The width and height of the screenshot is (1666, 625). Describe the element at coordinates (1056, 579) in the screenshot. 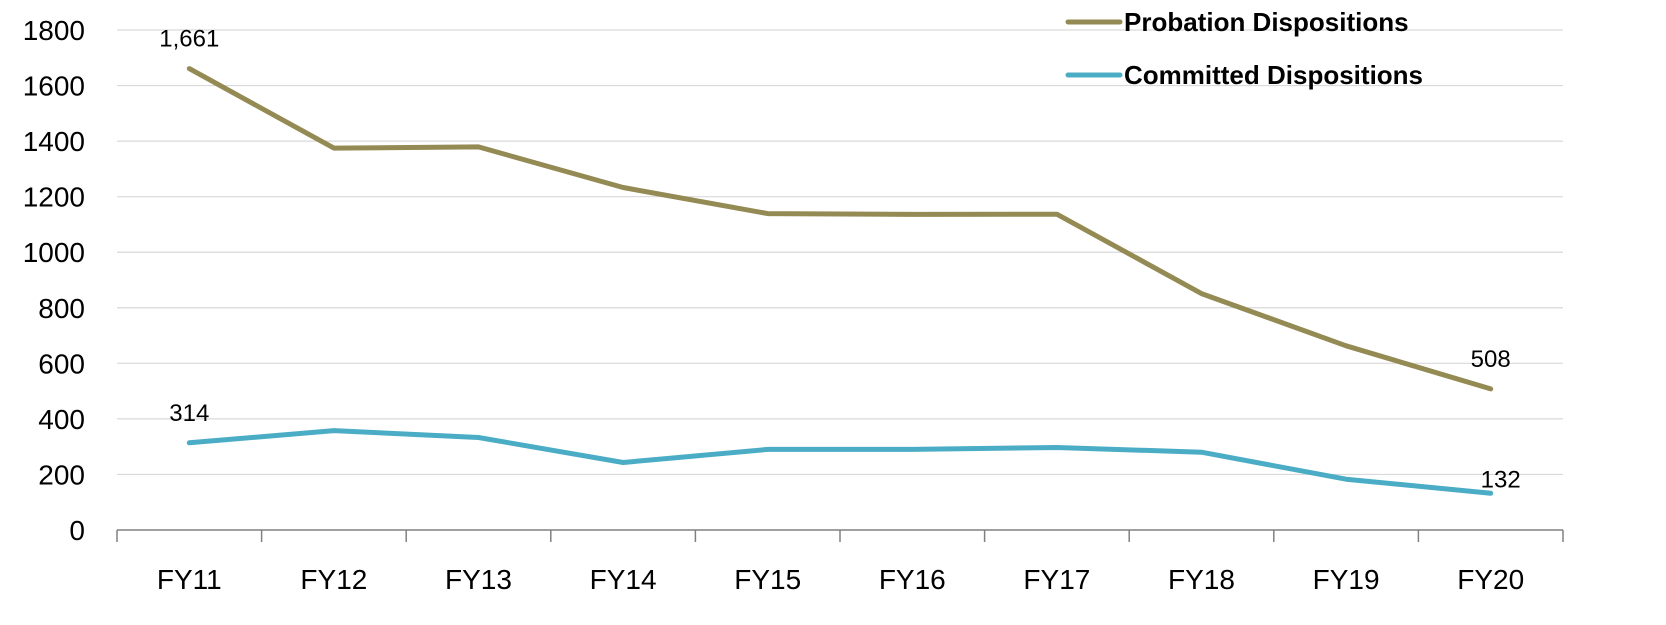

I see `x-tick-label: FY17` at that location.